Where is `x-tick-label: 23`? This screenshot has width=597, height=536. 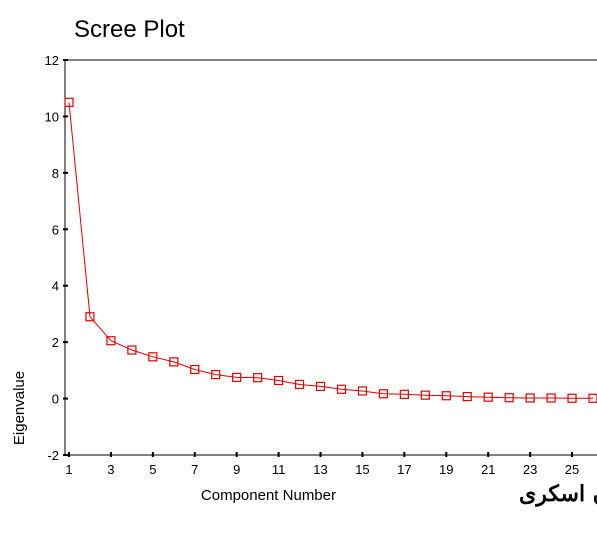 x-tick-label: 23 is located at coordinates (530, 469).